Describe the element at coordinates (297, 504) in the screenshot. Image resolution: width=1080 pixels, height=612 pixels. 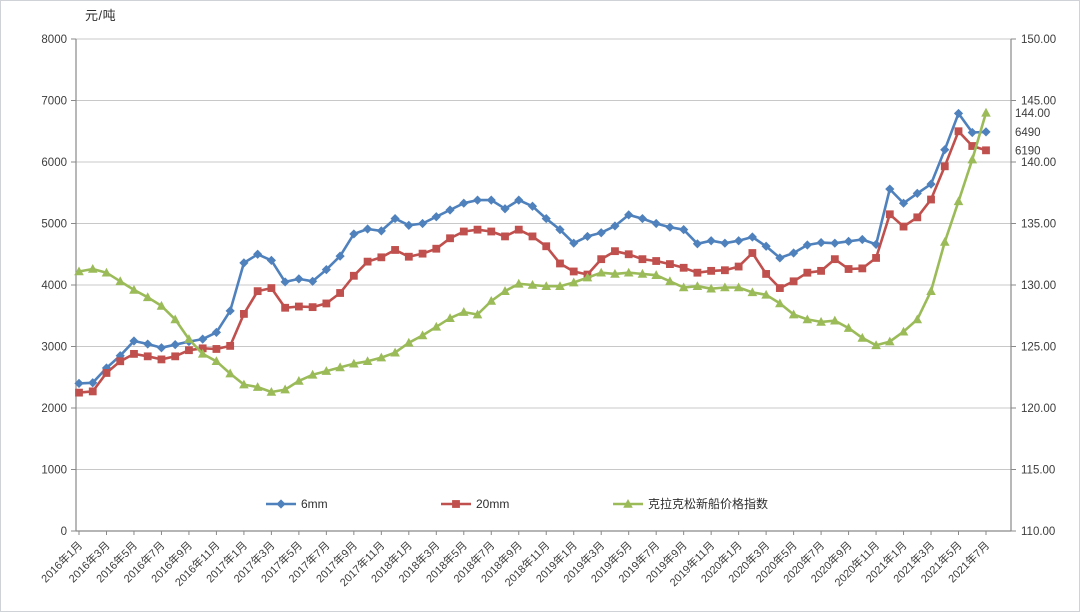
I see `legend-item-6mm: 6mm` at that location.